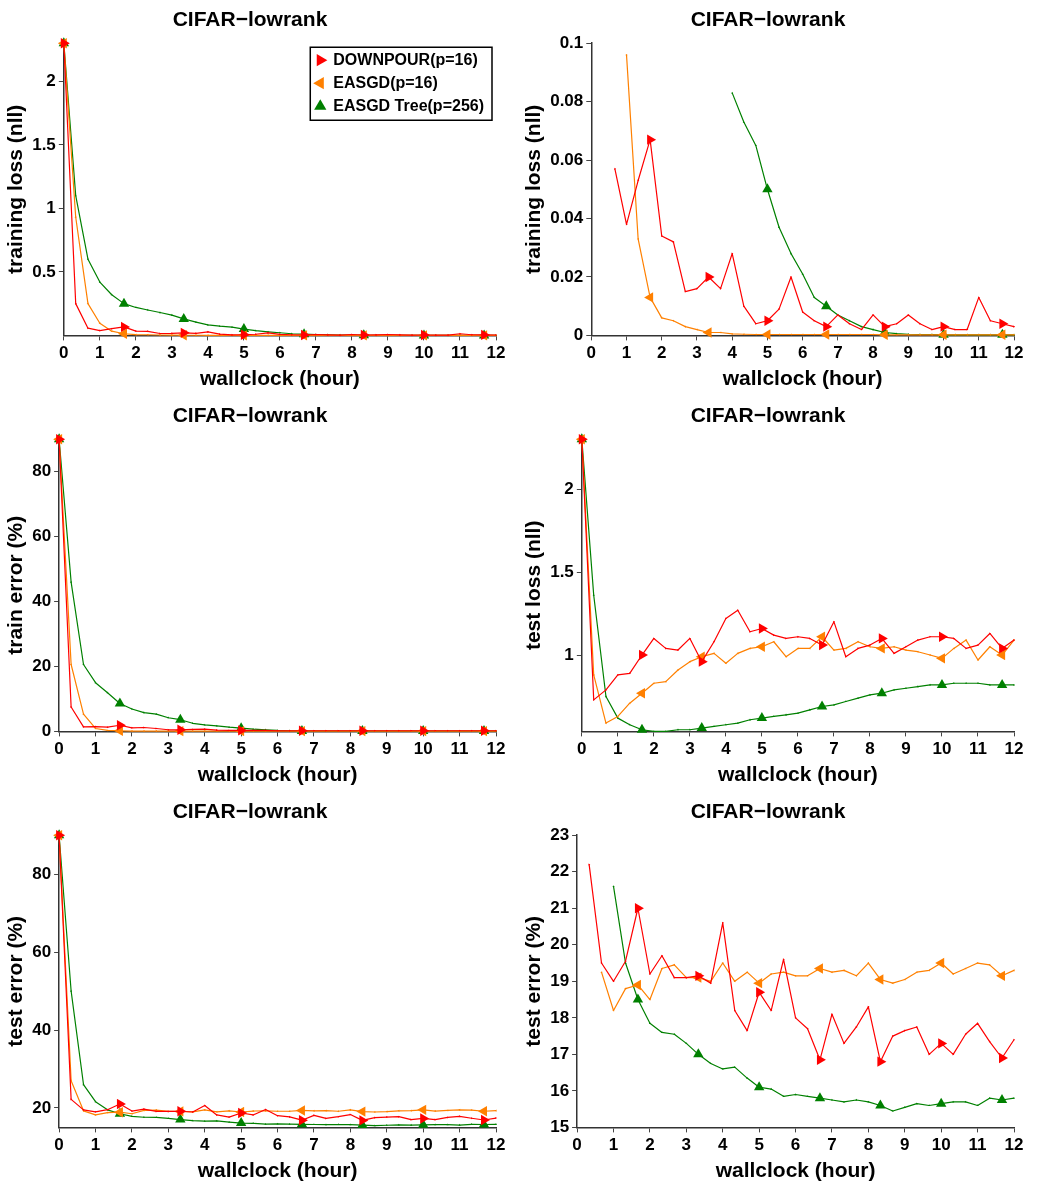  I want to click on y-tick-label: 0.1, so click(571, 42).